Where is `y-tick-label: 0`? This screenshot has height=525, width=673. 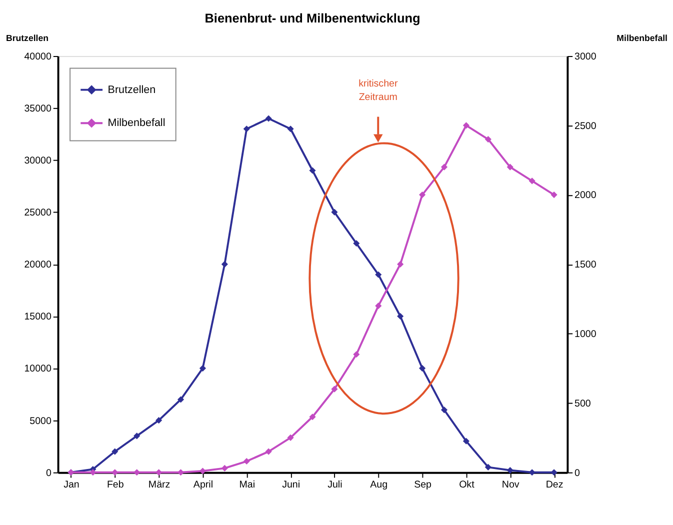 y-tick-label: 0 is located at coordinates (49, 473).